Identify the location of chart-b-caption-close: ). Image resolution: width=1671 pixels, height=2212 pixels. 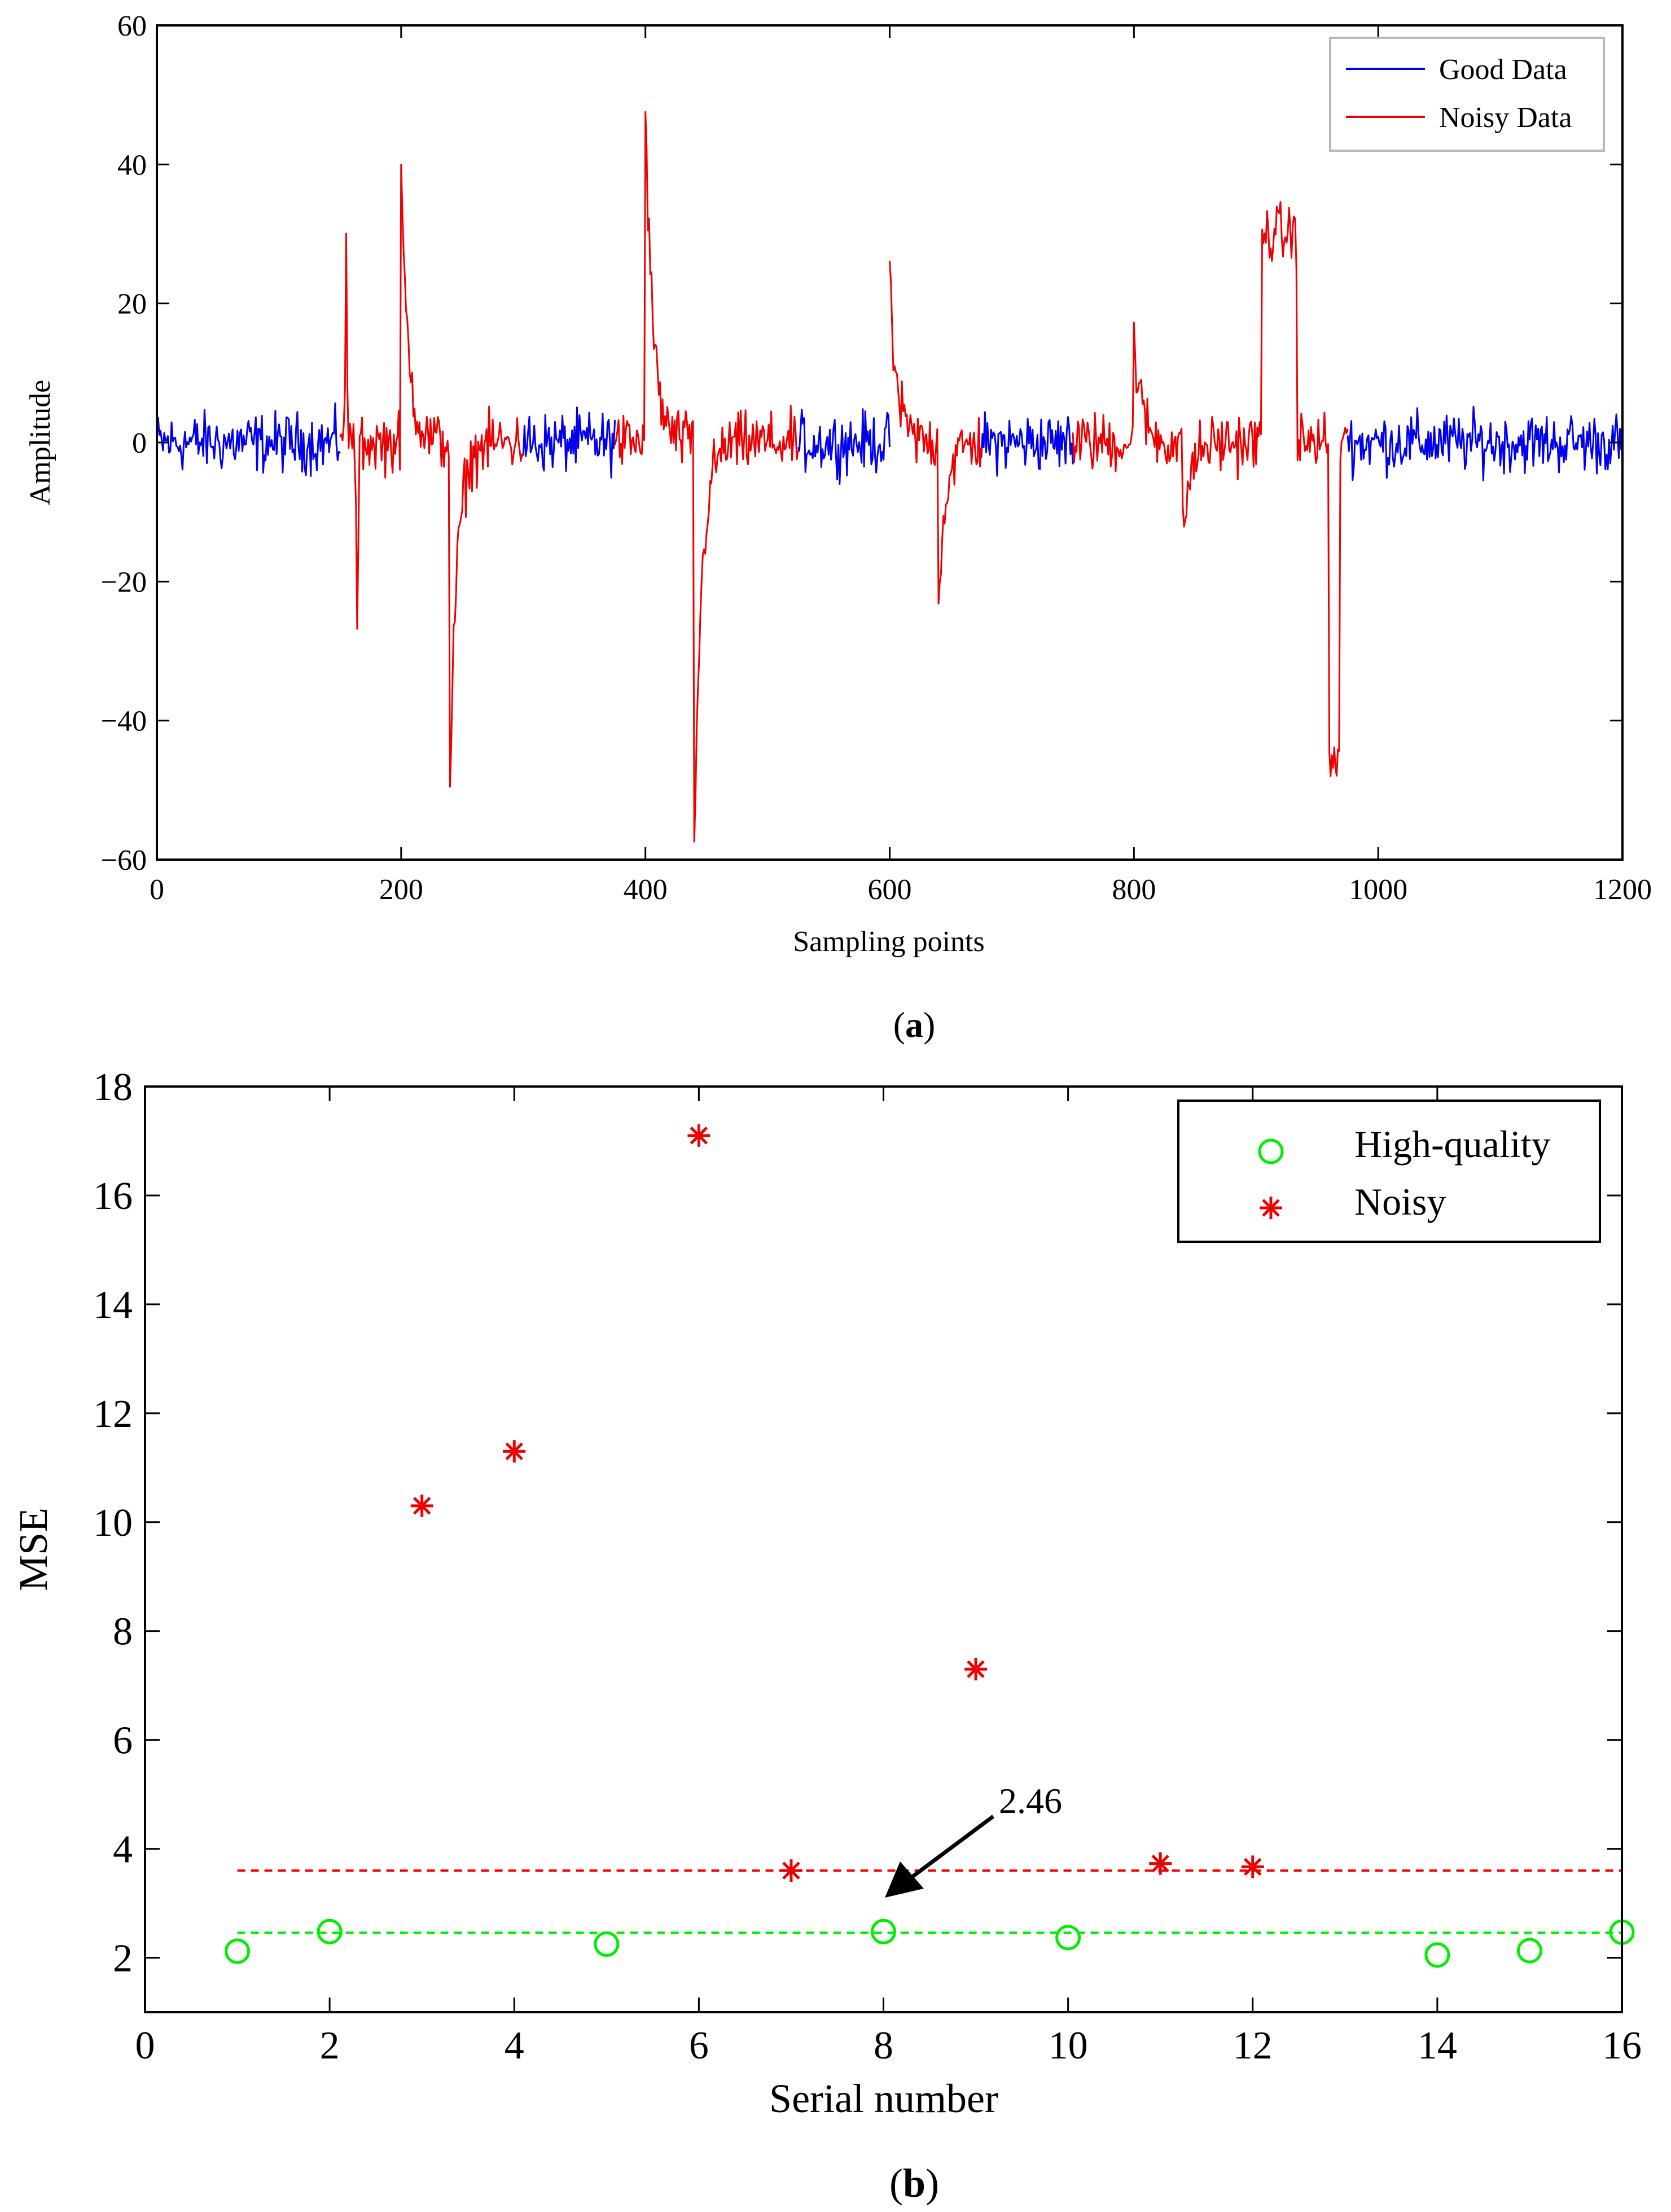
(932, 2184).